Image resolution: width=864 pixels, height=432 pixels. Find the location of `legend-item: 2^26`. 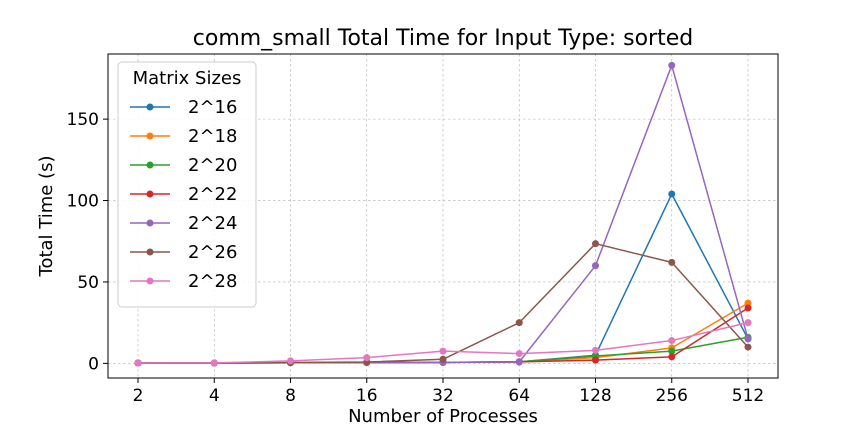

legend-item: 2^26 is located at coordinates (183, 252).